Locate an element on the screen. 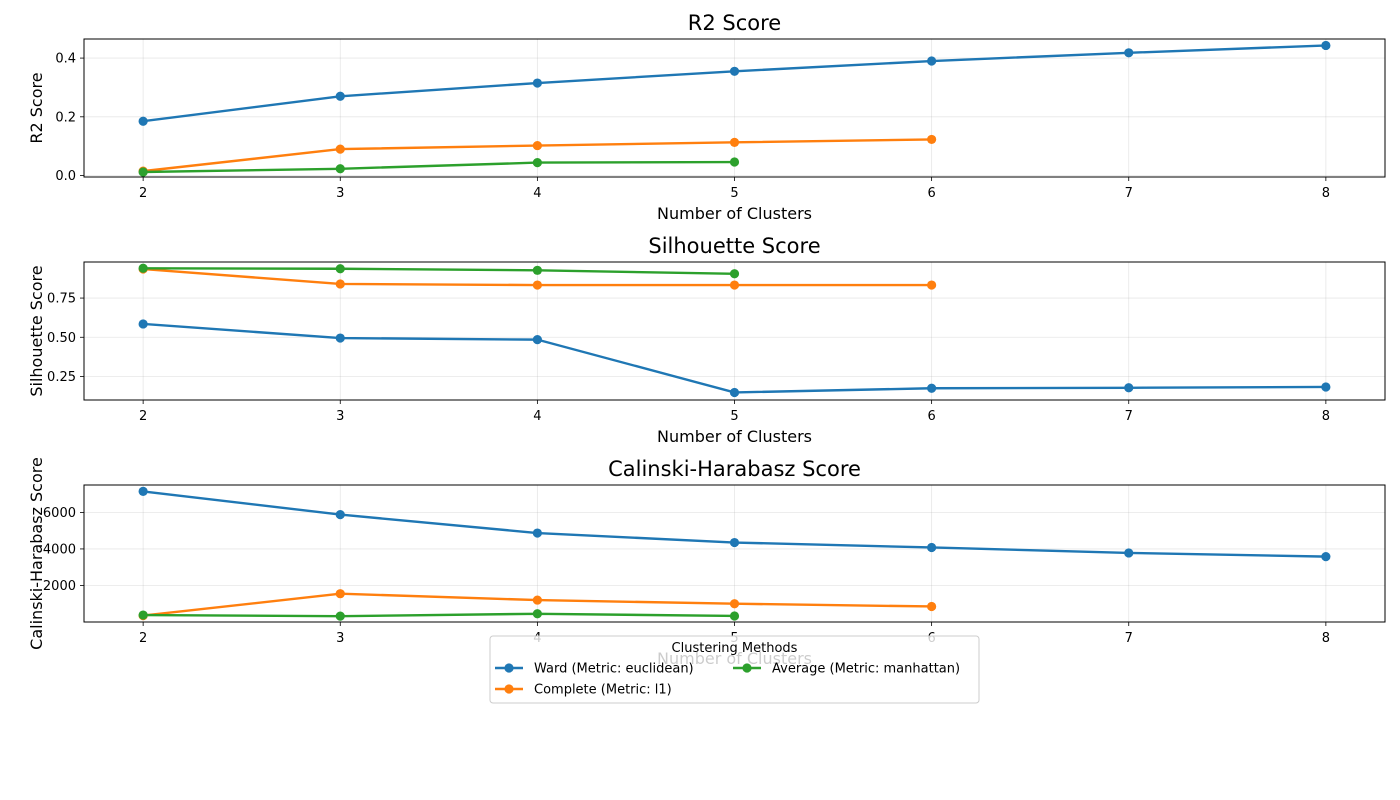 Image resolution: width=1400 pixels, height=800 pixels. chart-title: Silhouette Score is located at coordinates (734, 246).